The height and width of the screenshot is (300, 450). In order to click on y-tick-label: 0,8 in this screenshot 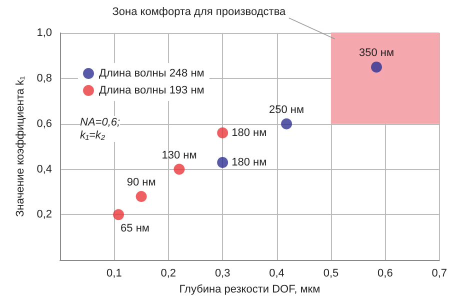, I will do `click(44, 78)`.